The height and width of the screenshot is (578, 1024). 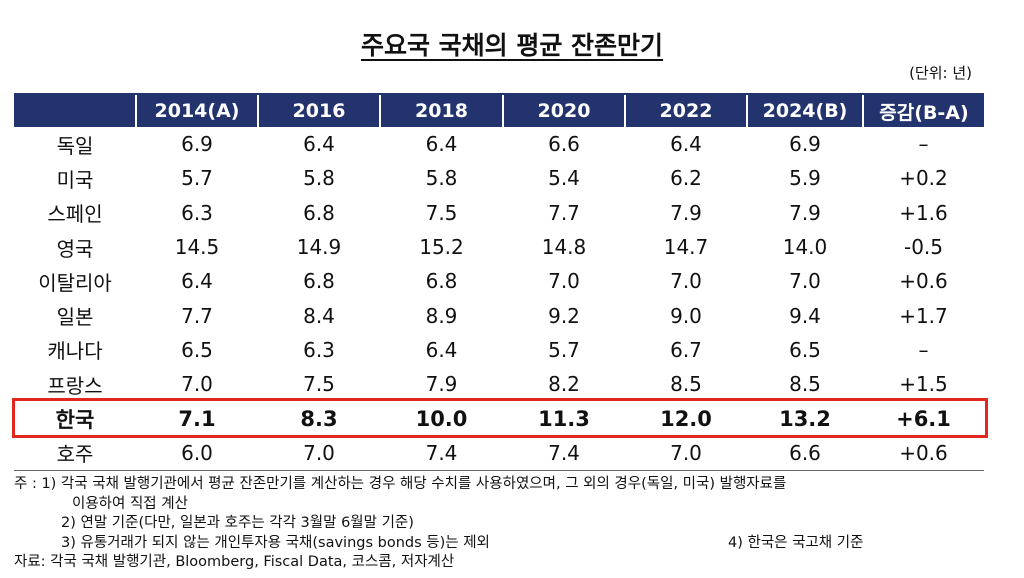 What do you see at coordinates (923, 110) in the screenshot?
I see `column-header: 증감(B-A)` at bounding box center [923, 110].